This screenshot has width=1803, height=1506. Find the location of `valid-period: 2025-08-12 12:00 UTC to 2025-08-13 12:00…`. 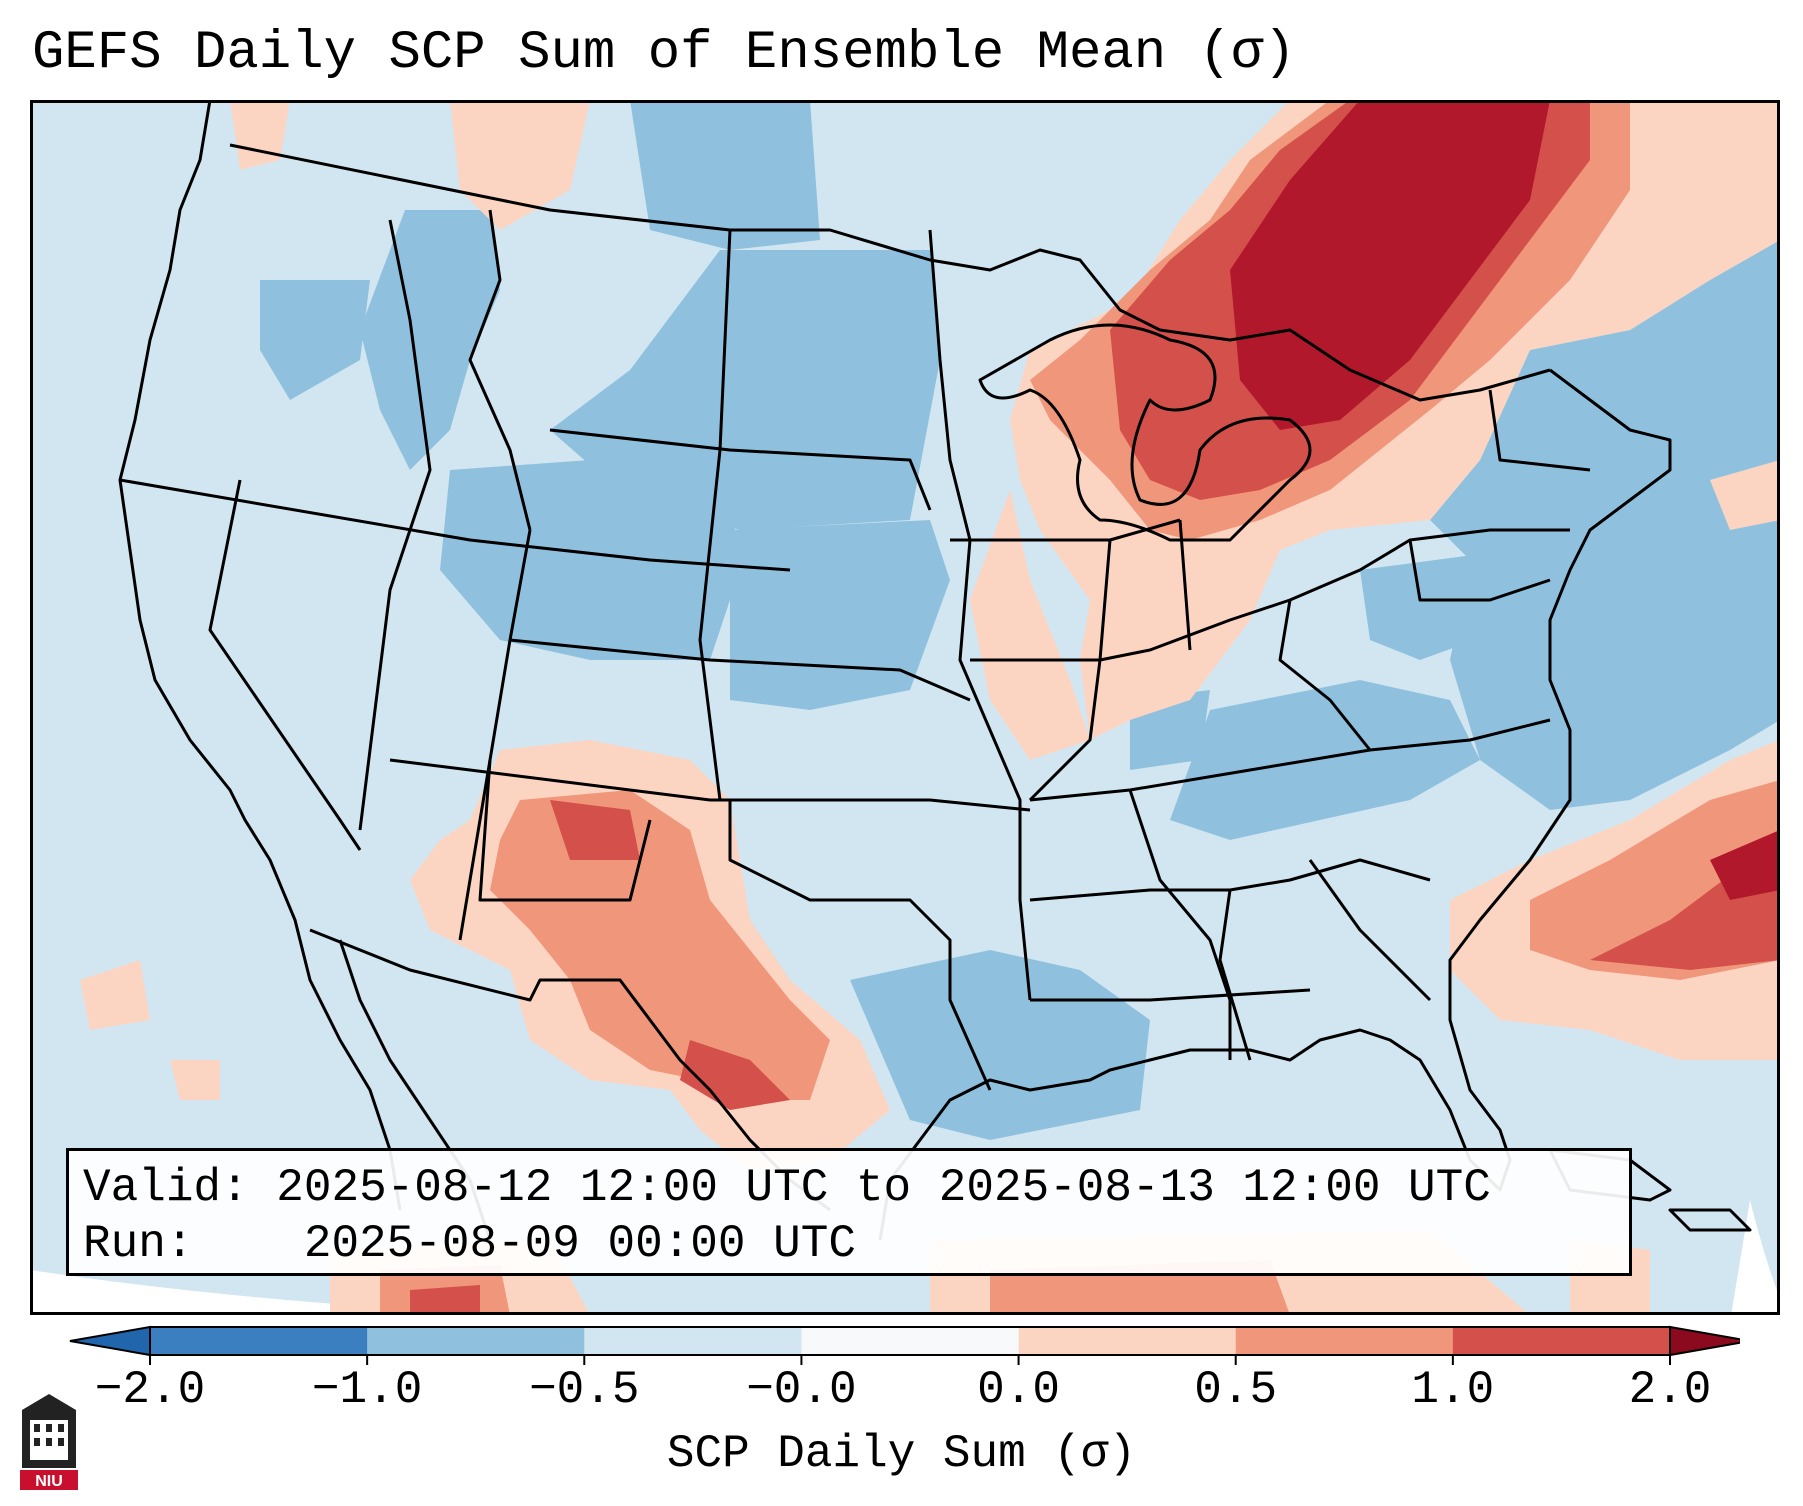

valid-period: 2025-08-12 12:00 UTC to 2025-08-13 12:00… is located at coordinates (883, 1188).